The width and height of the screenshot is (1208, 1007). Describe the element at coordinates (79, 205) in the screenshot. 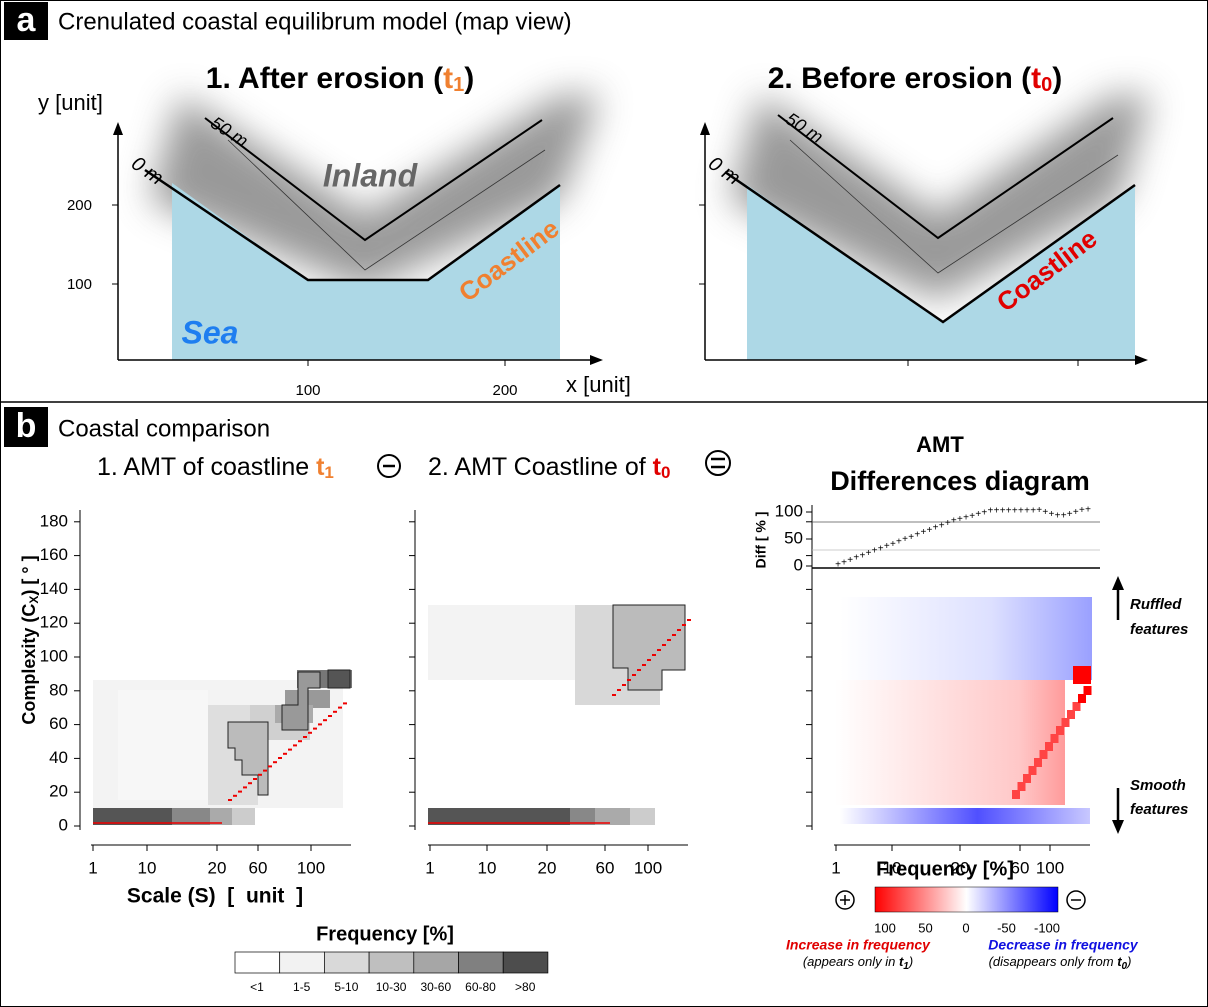

I see `y-tick-label: 200` at that location.